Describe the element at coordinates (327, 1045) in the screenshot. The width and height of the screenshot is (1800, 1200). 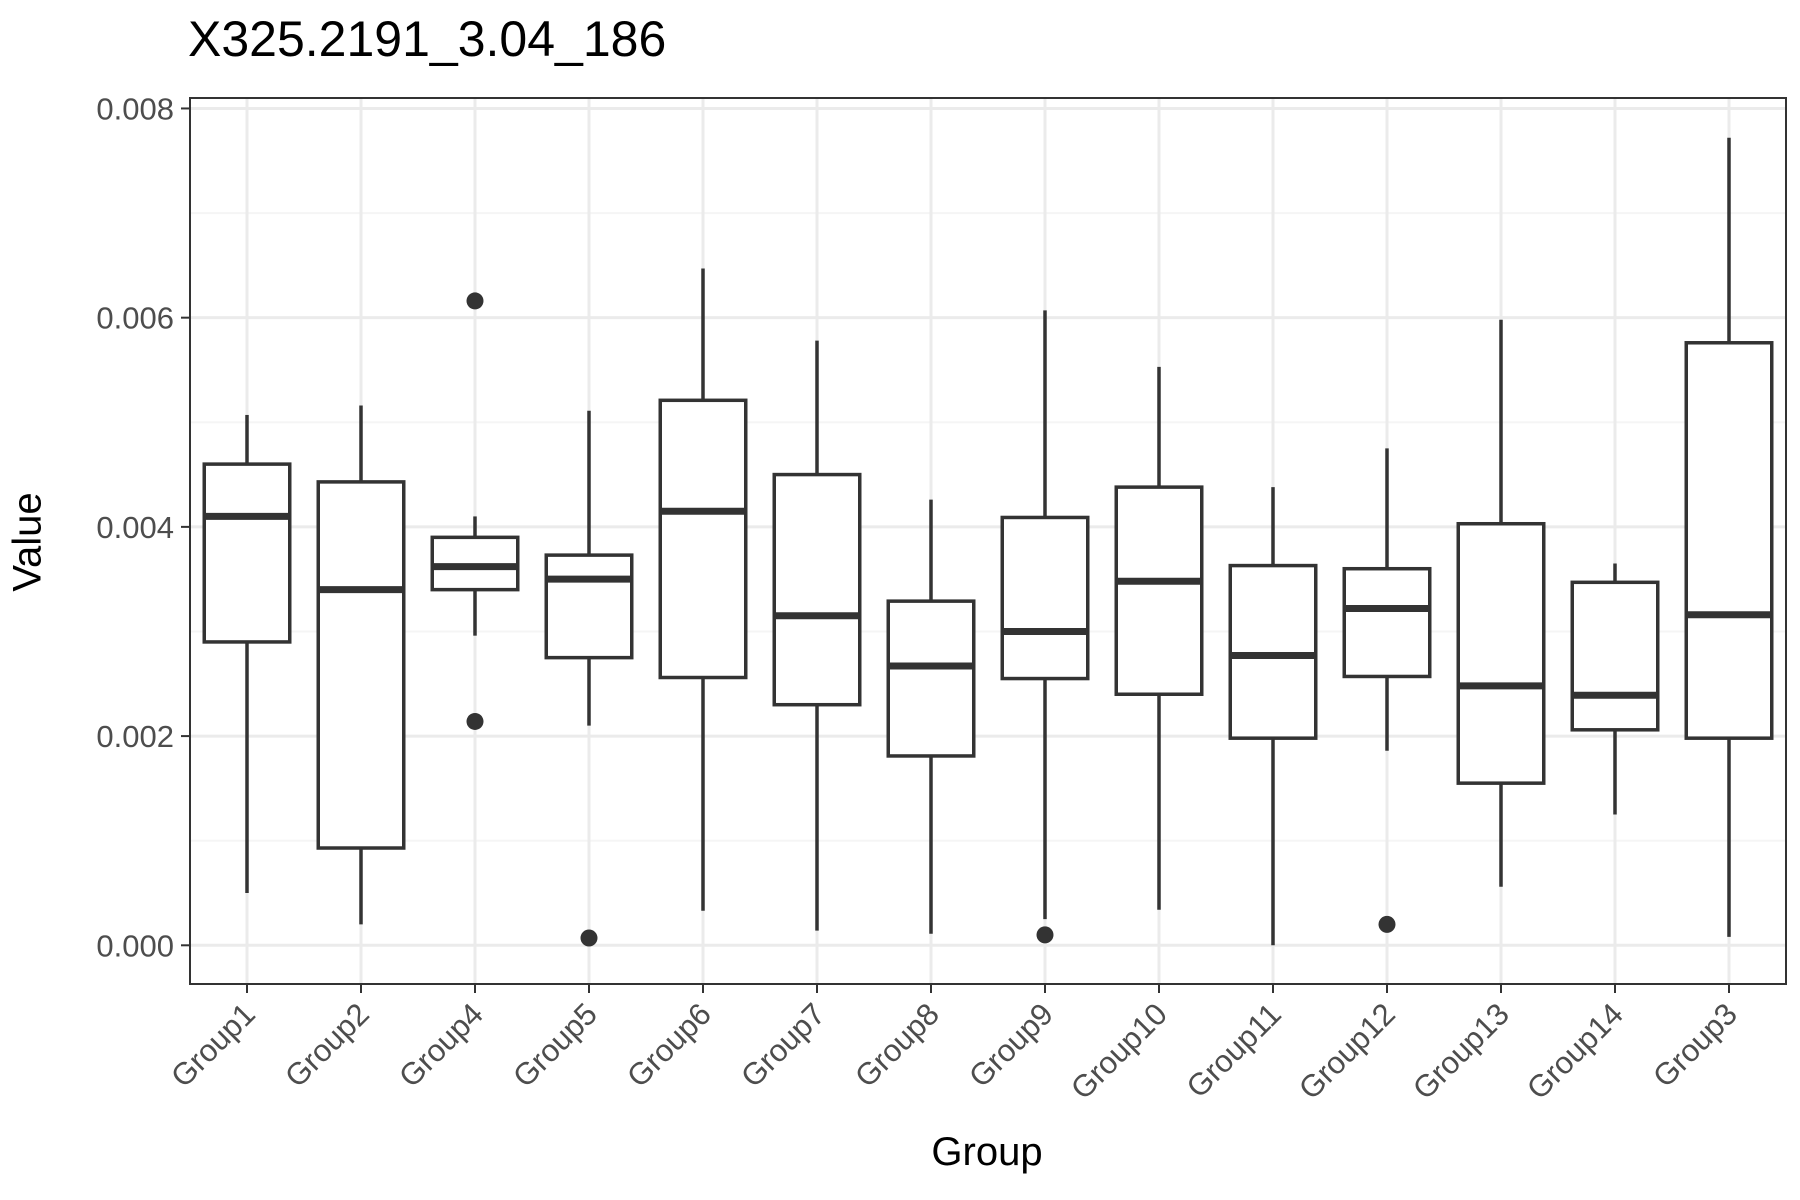
I see `x-tick-label: Group2` at that location.